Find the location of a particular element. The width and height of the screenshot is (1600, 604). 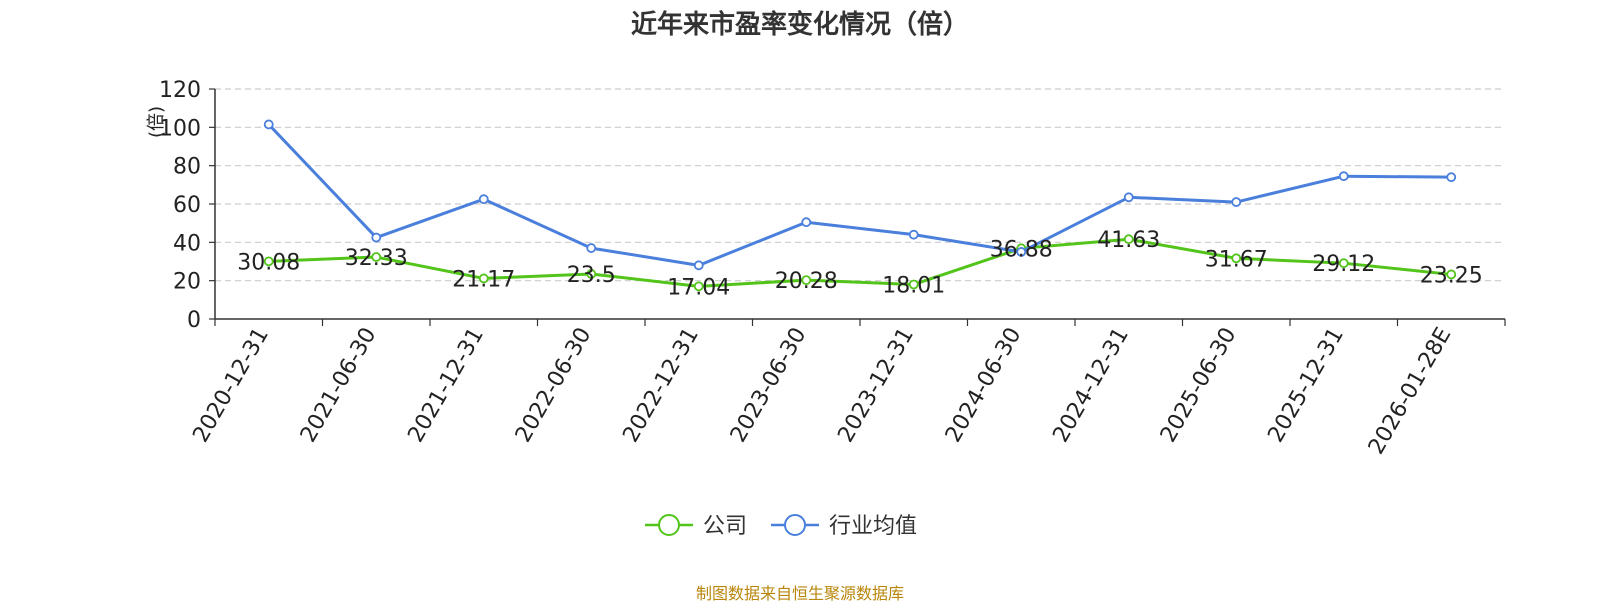

data-label: 29.12 is located at coordinates (1343, 264).